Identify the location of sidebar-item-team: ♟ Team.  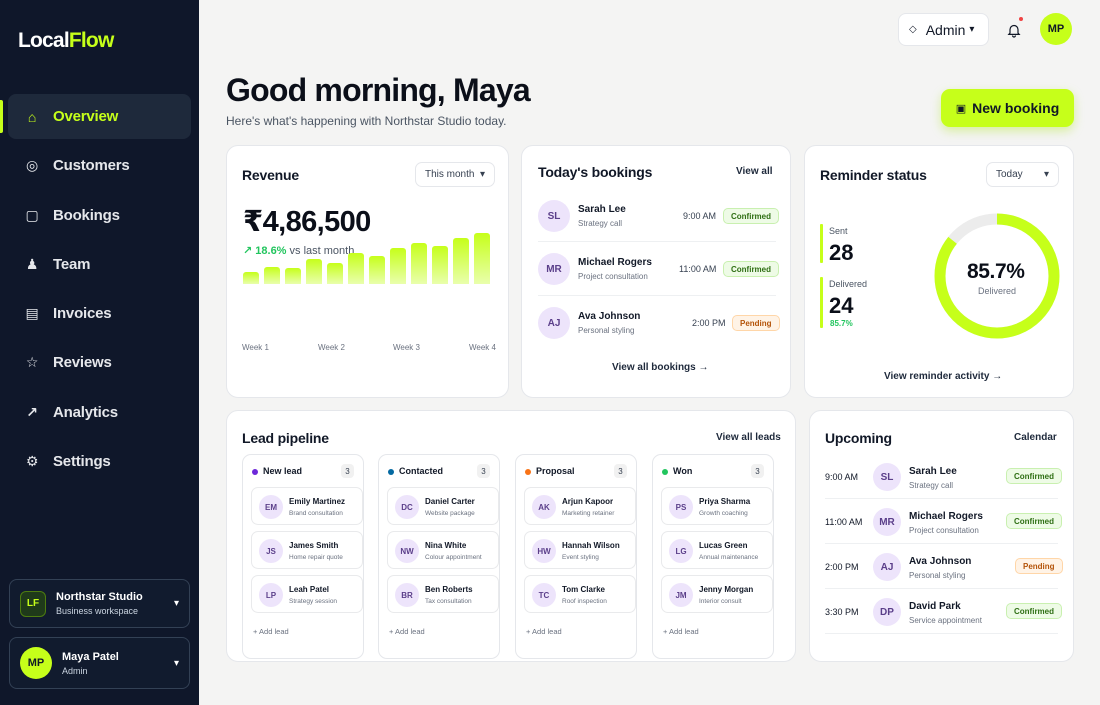
(99, 264).